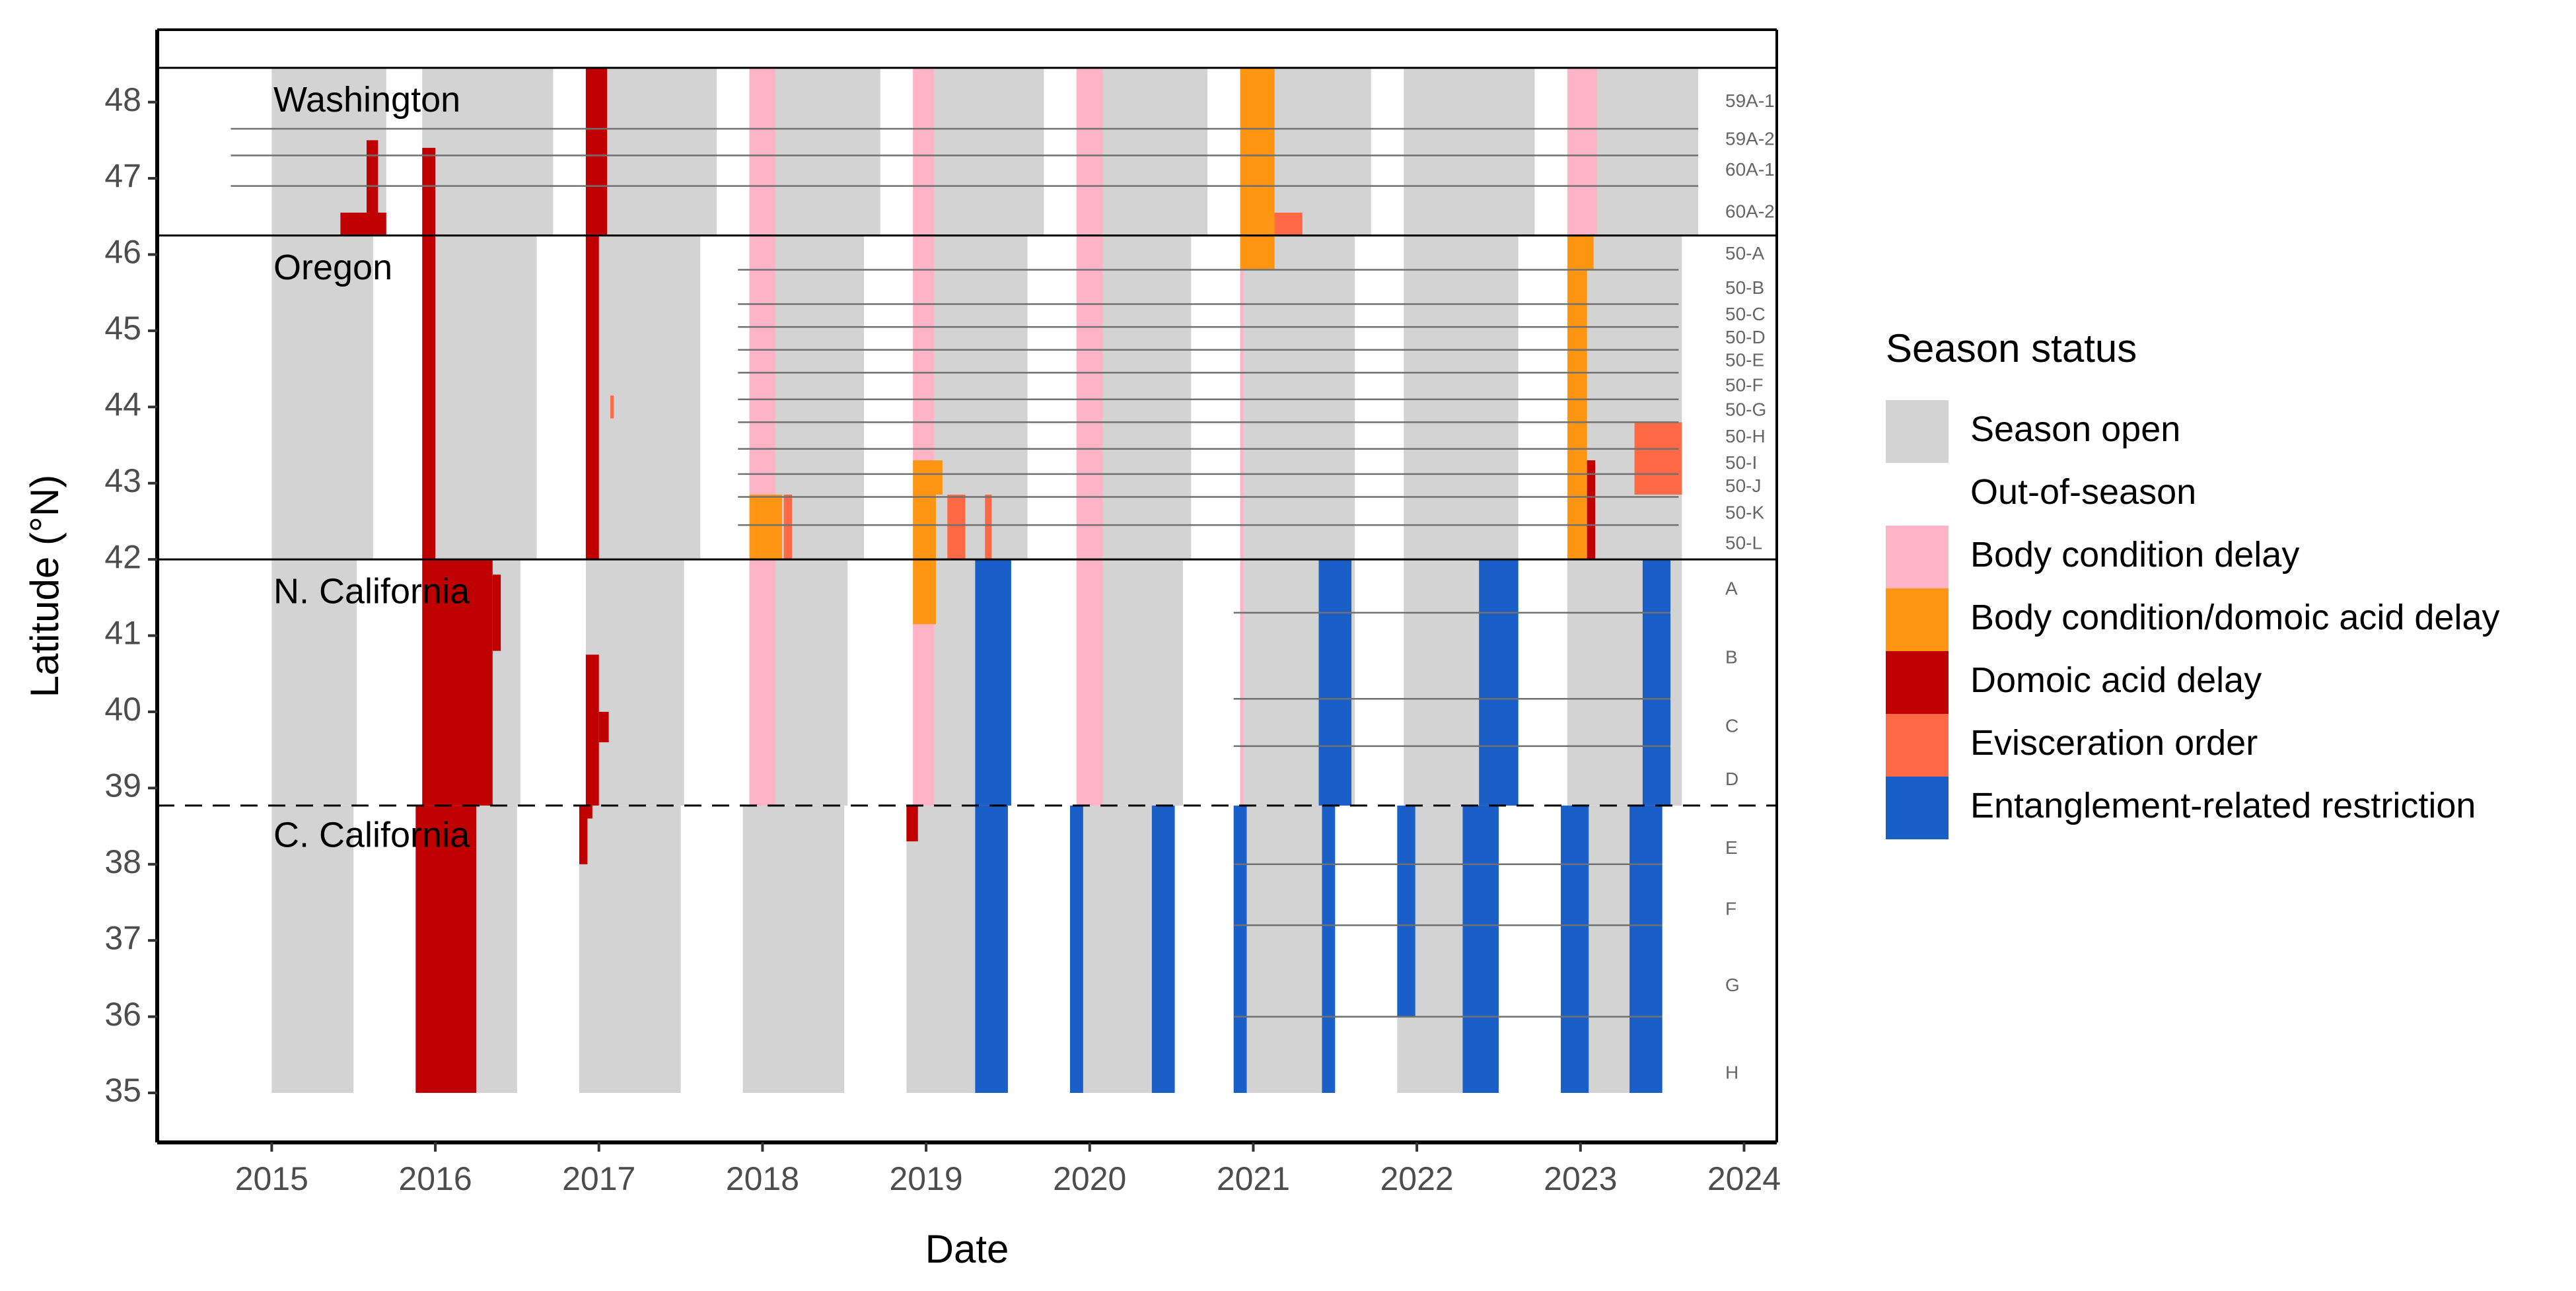 This screenshot has height=1291, width=2576. I want to click on region-label: Washington, so click(367, 100).